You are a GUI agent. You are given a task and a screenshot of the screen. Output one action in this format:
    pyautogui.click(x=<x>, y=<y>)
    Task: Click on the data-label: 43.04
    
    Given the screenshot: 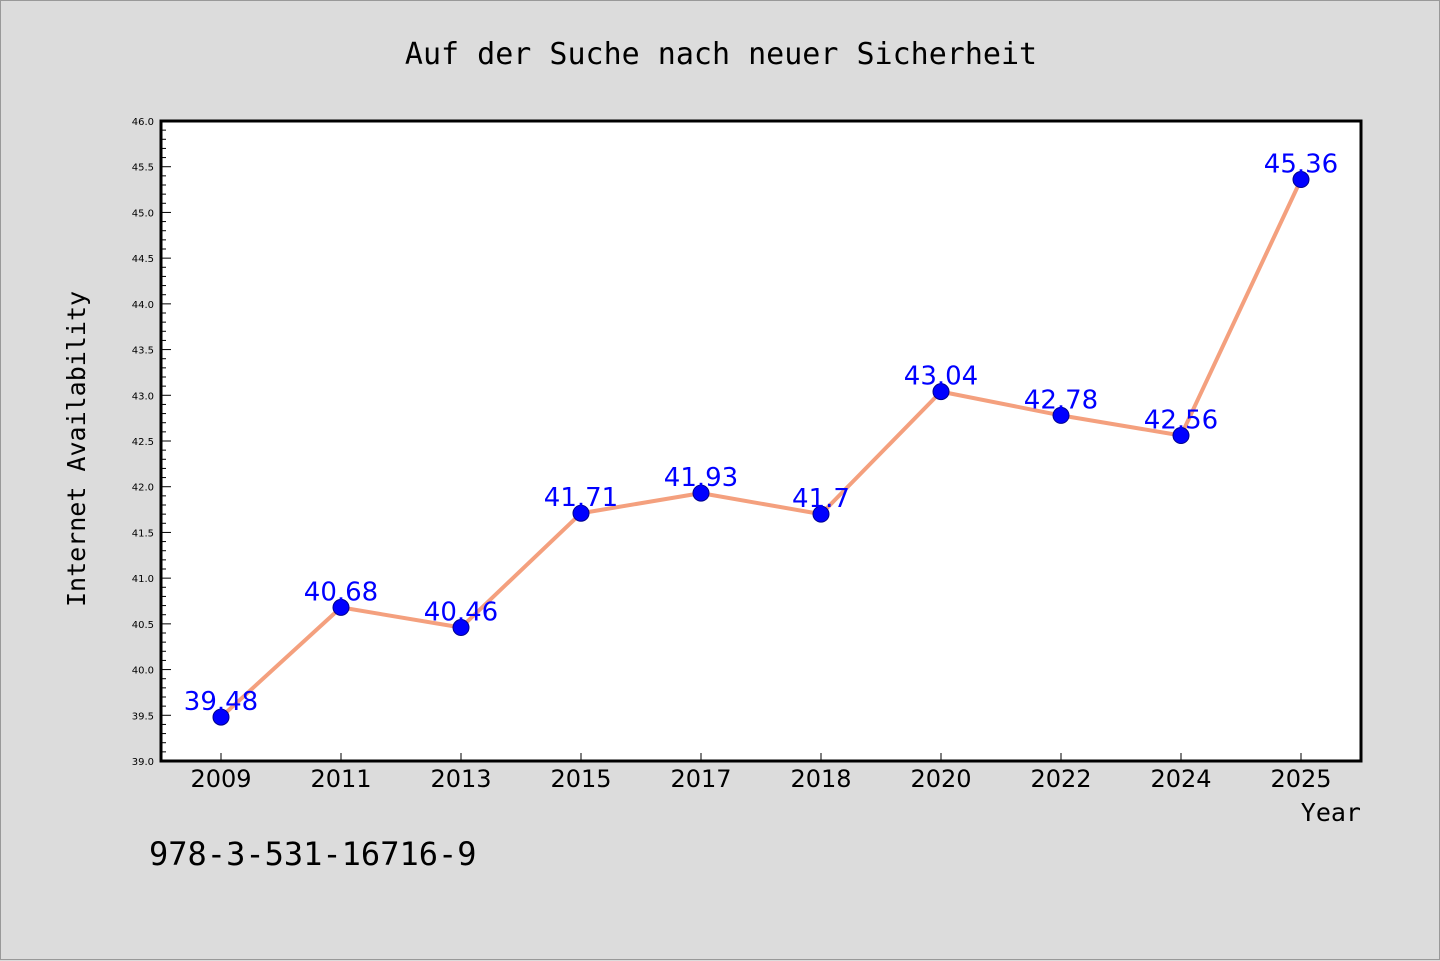 What is the action you would take?
    pyautogui.click(x=941, y=377)
    